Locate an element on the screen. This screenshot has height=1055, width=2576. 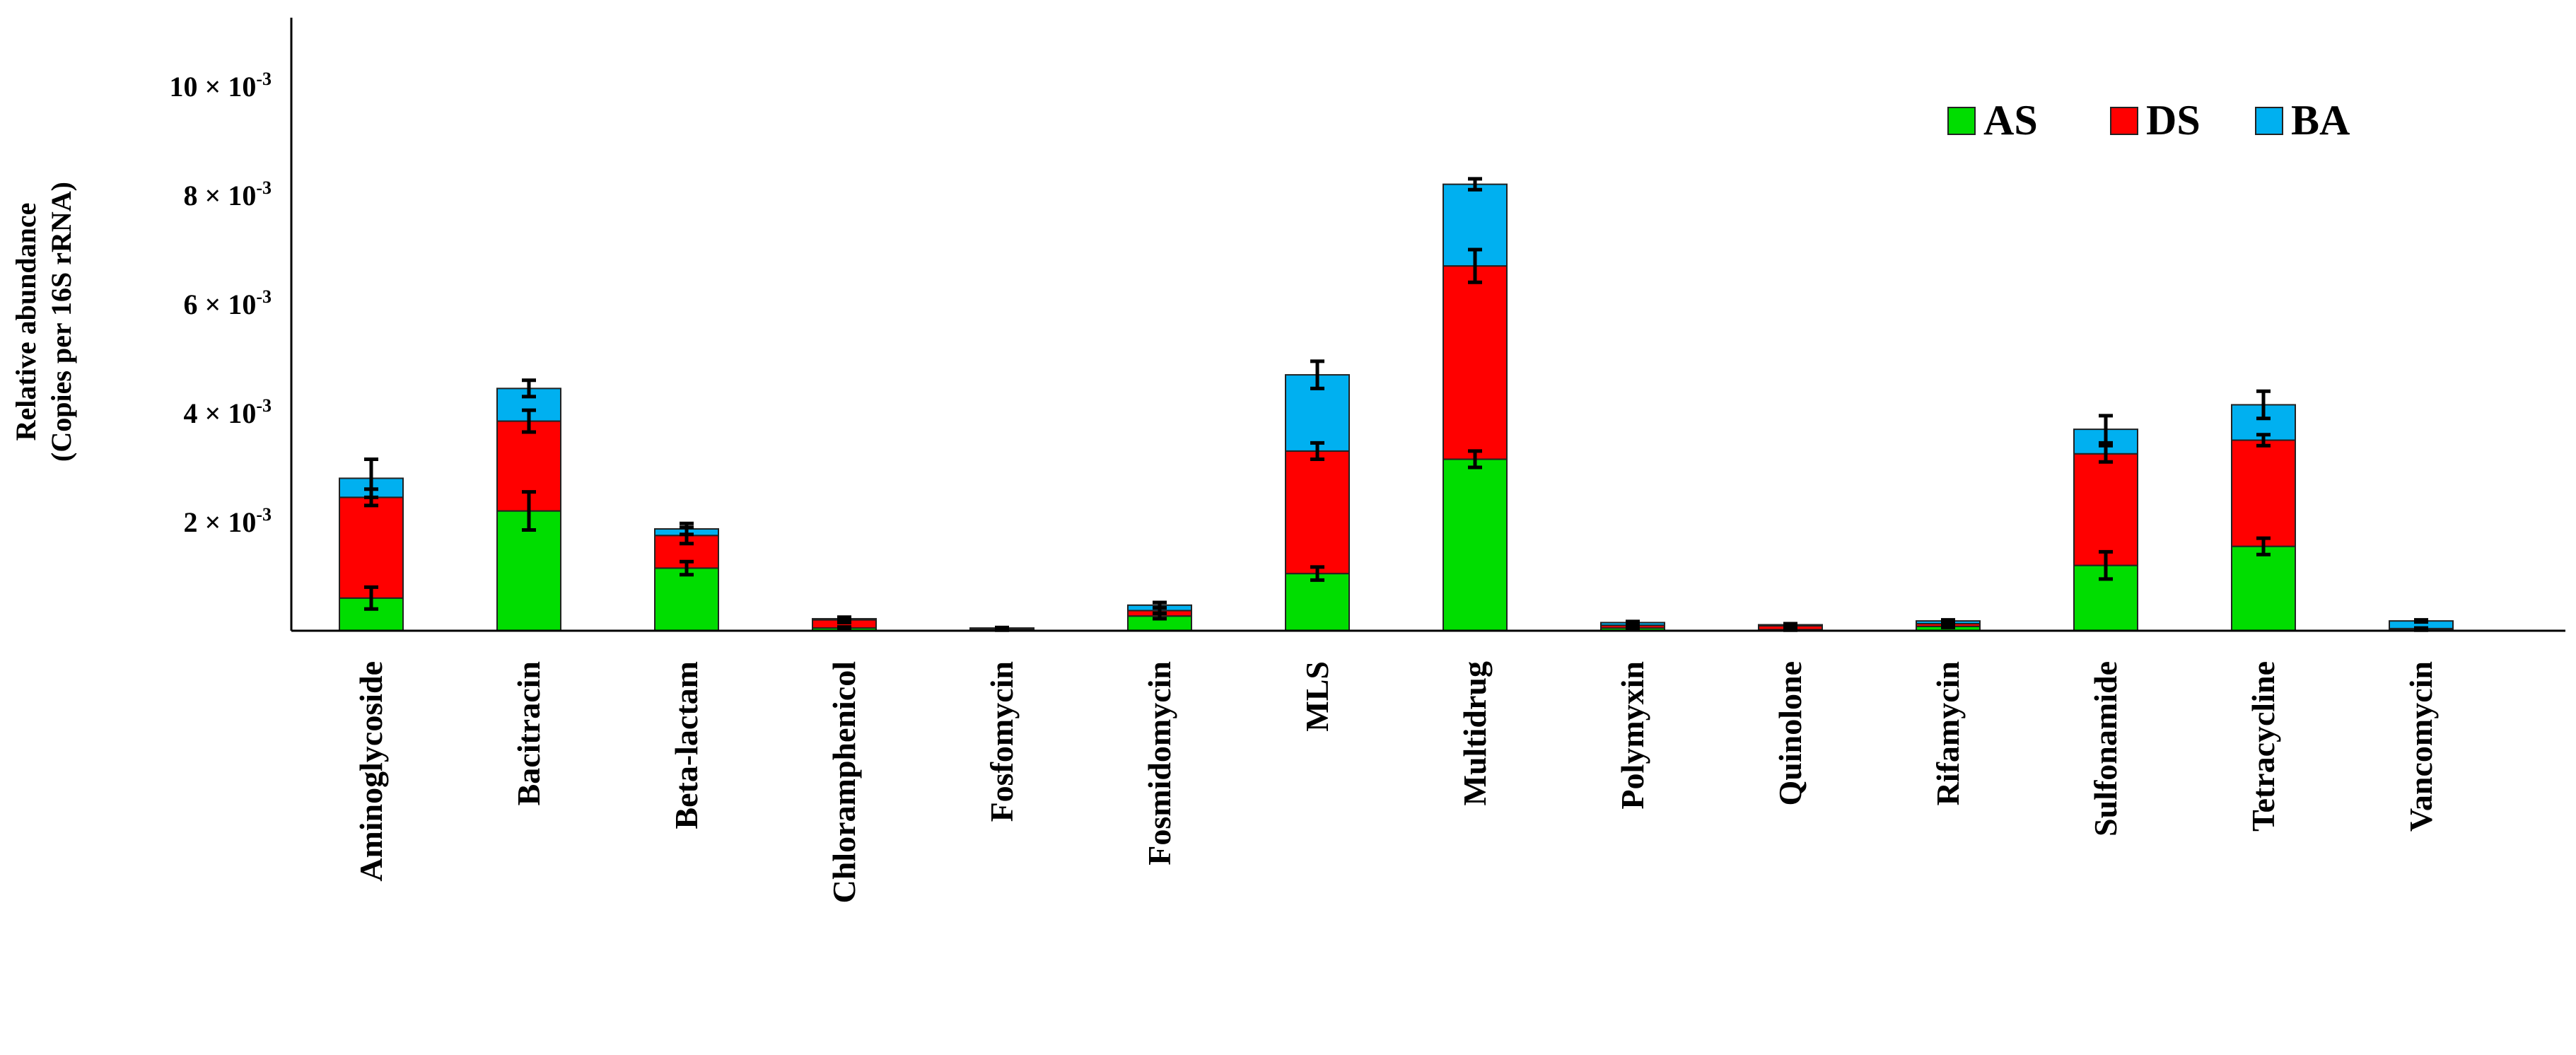
x-tick-label: Bacitracin is located at coordinates (529, 733).